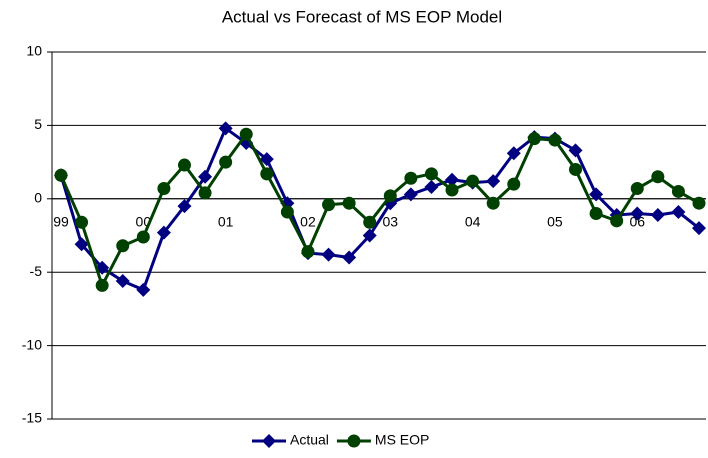 The height and width of the screenshot is (458, 708). Describe the element at coordinates (402, 440) in the screenshot. I see `legend-label: MS EOP` at that location.